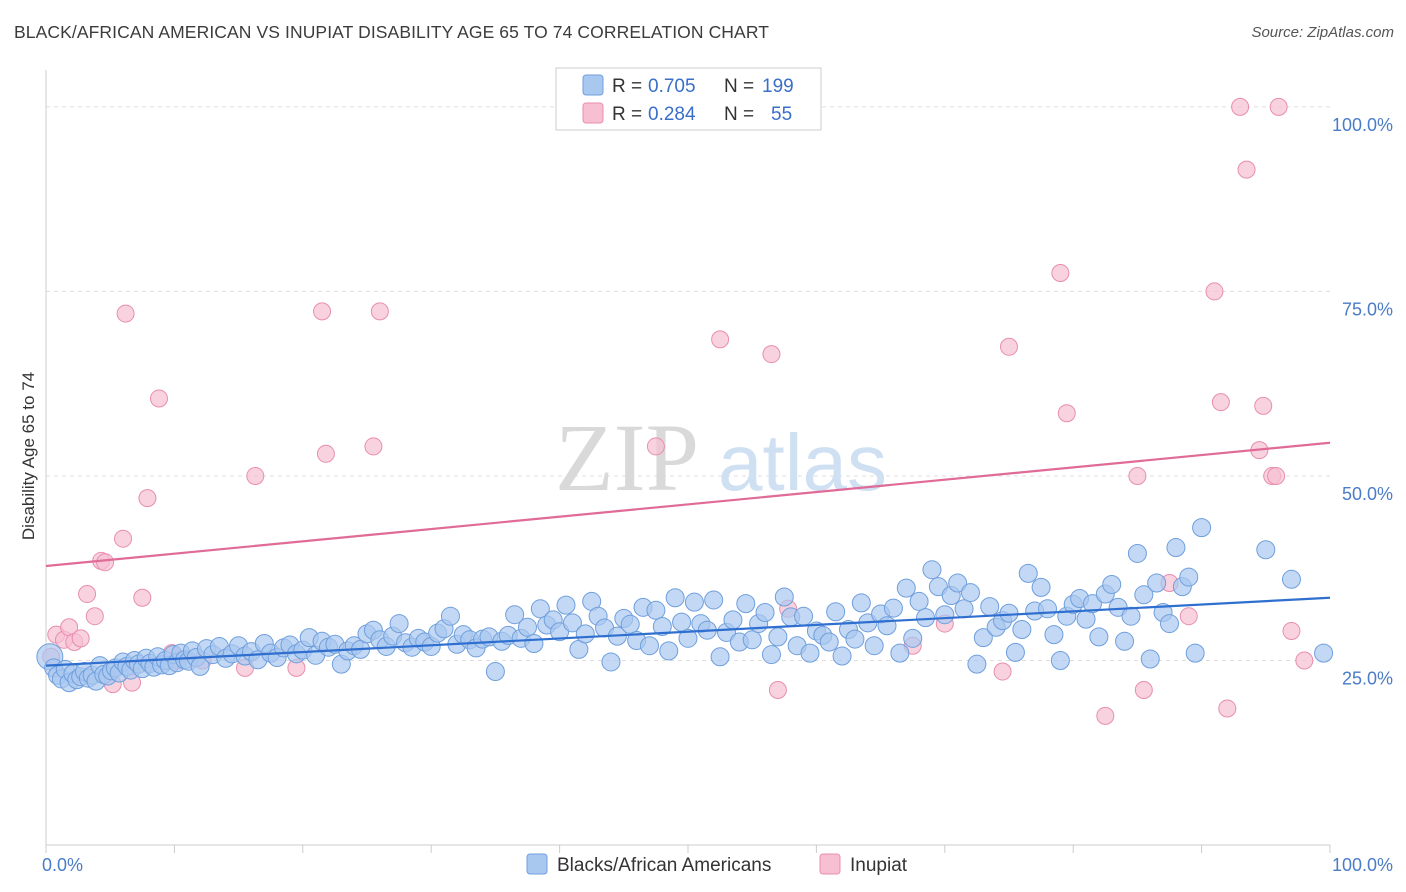 The height and width of the screenshot is (892, 1406). I want to click on bottom-legend-inupiat: Inupiat, so click(879, 865).